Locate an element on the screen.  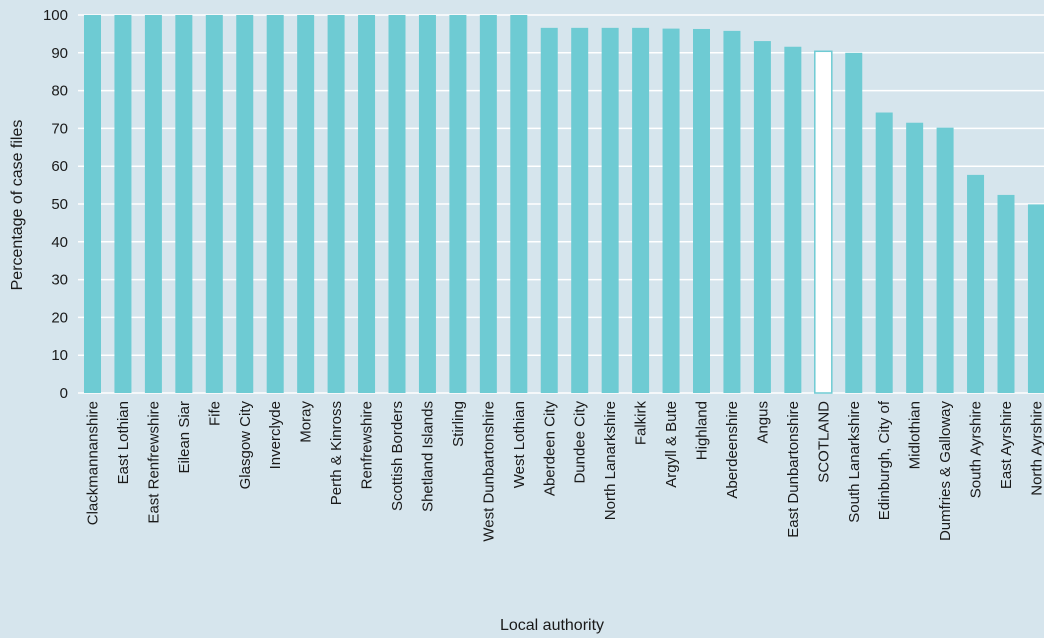
y-tick-label: 50 is located at coordinates (59, 204).